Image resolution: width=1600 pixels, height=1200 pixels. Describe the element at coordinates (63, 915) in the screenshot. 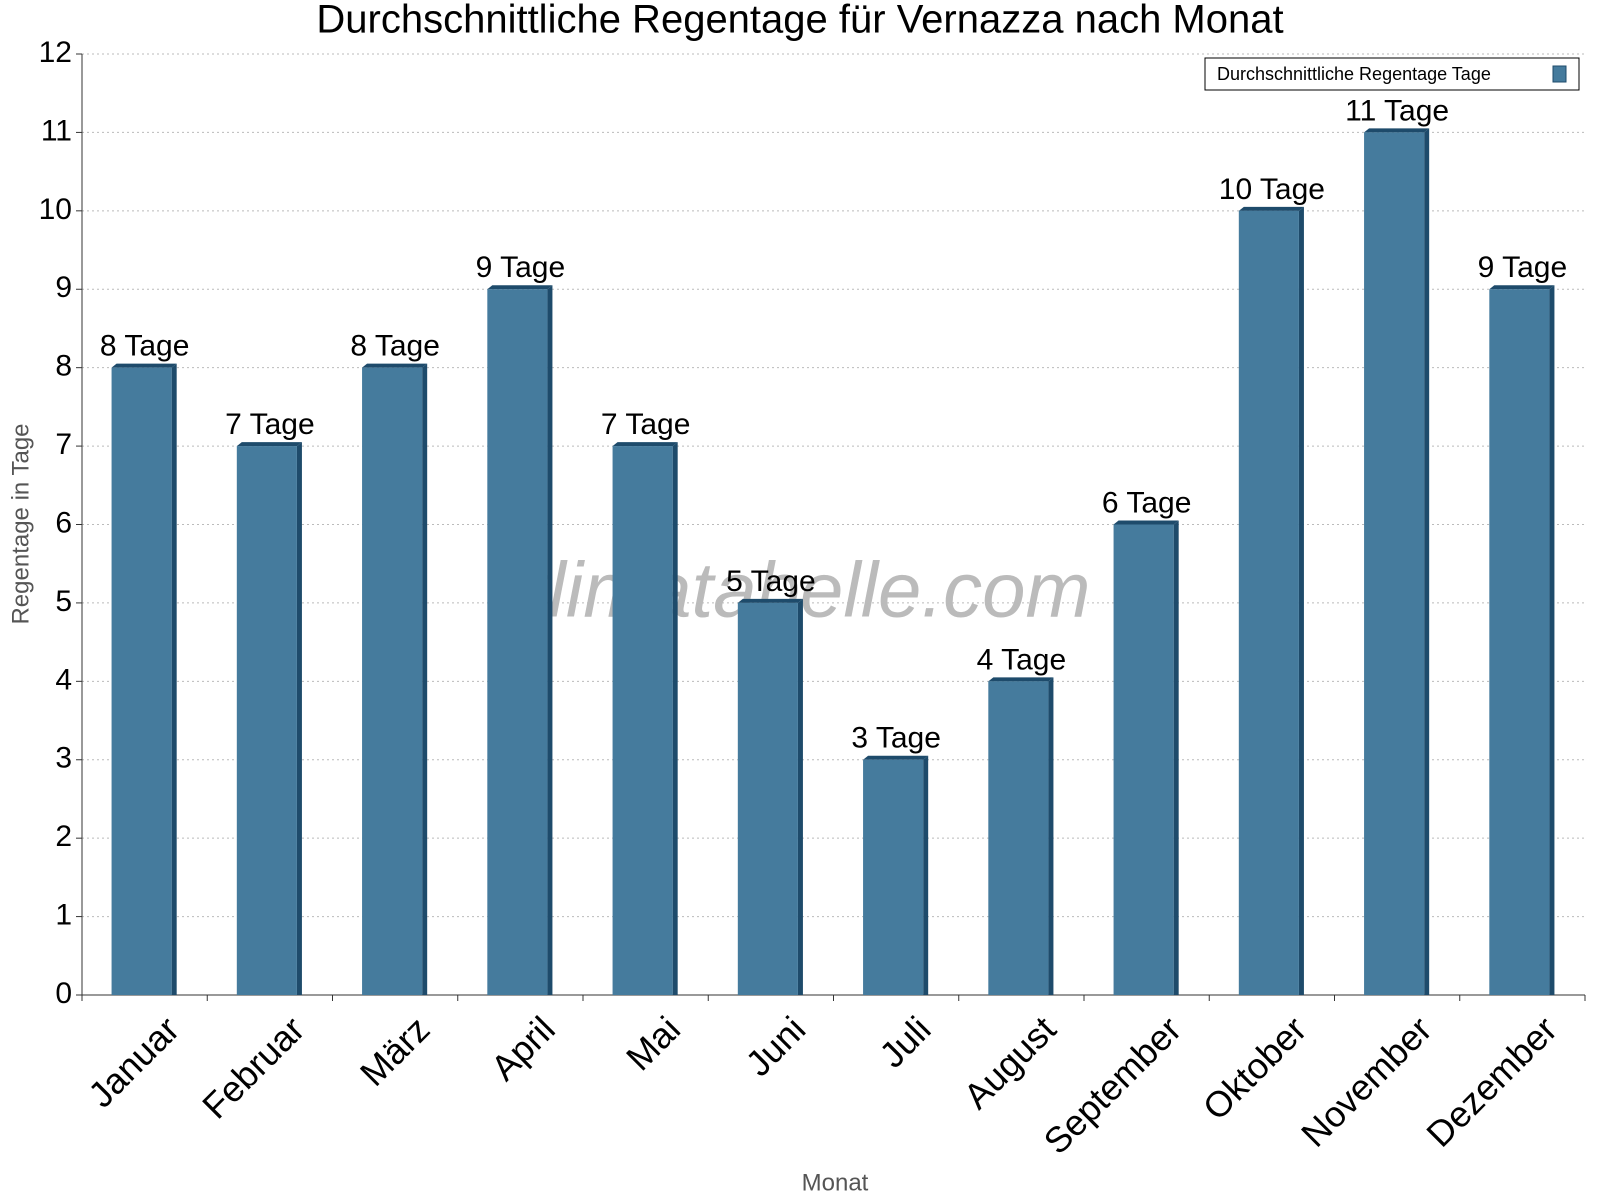

I see `y-tick-label: 1` at that location.